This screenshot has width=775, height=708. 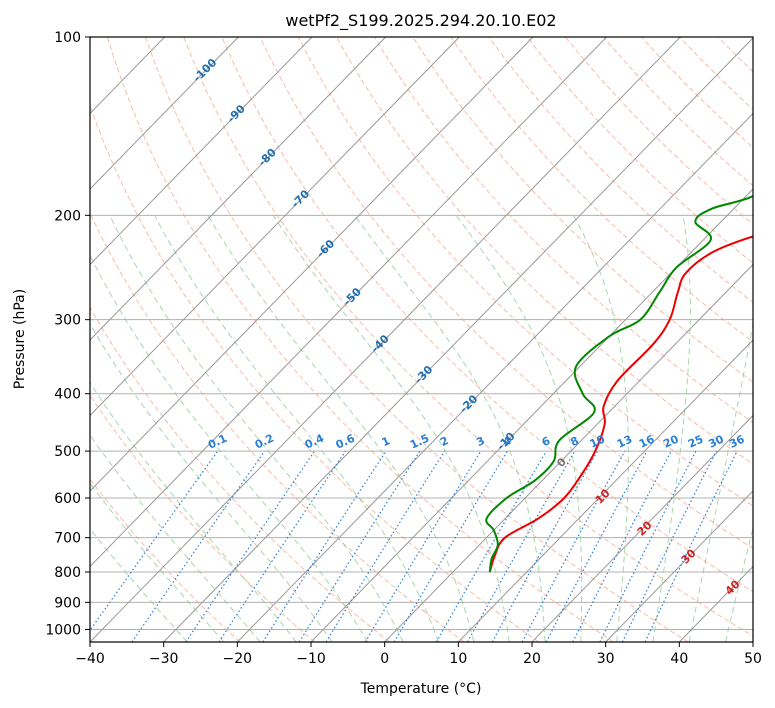 What do you see at coordinates (67, 603) in the screenshot?
I see `y-tick-label: 900` at bounding box center [67, 603].